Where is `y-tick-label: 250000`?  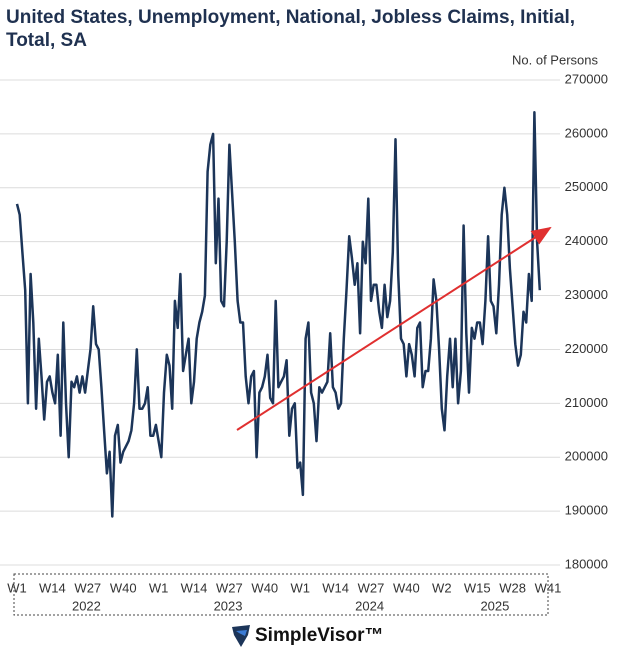 y-tick-label: 250000 is located at coordinates (586, 186).